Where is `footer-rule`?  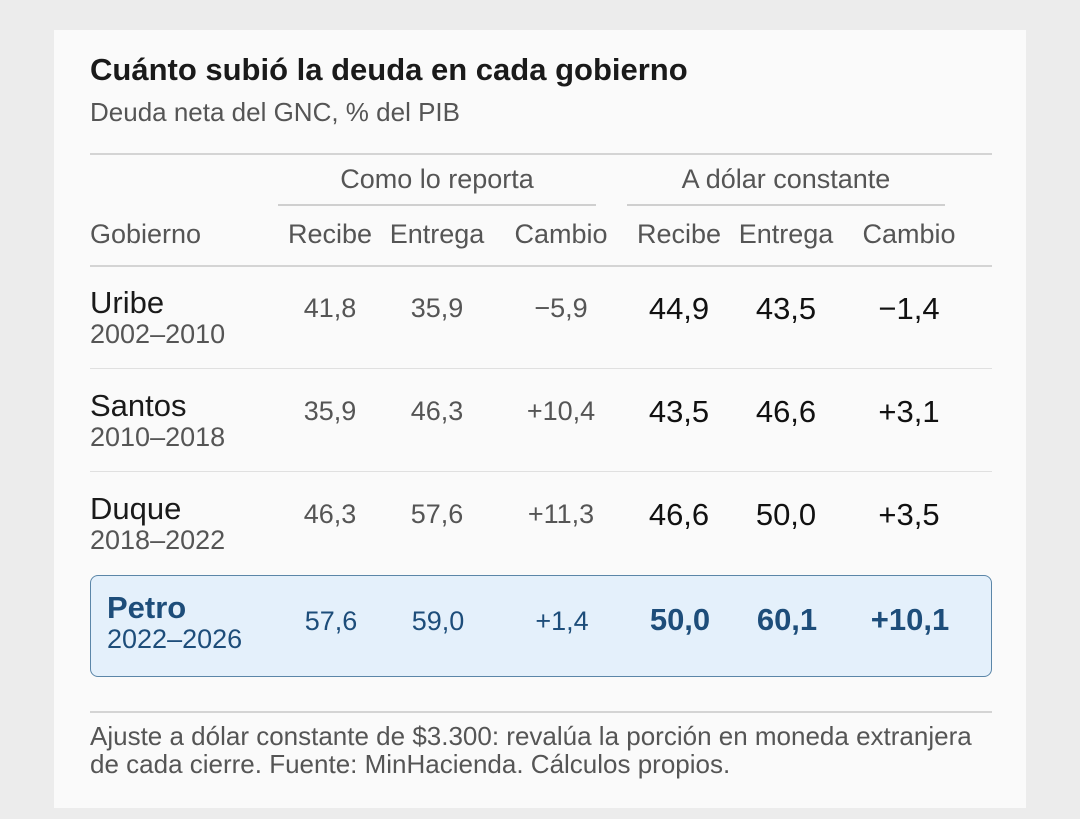
footer-rule is located at coordinates (541, 712).